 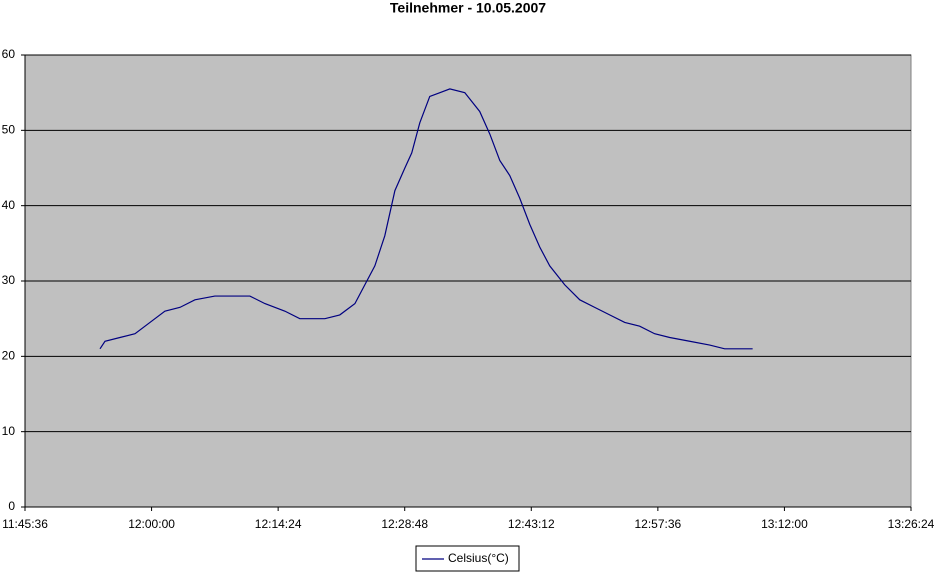 I want to click on y-tick-label: 60, so click(x=9, y=54).